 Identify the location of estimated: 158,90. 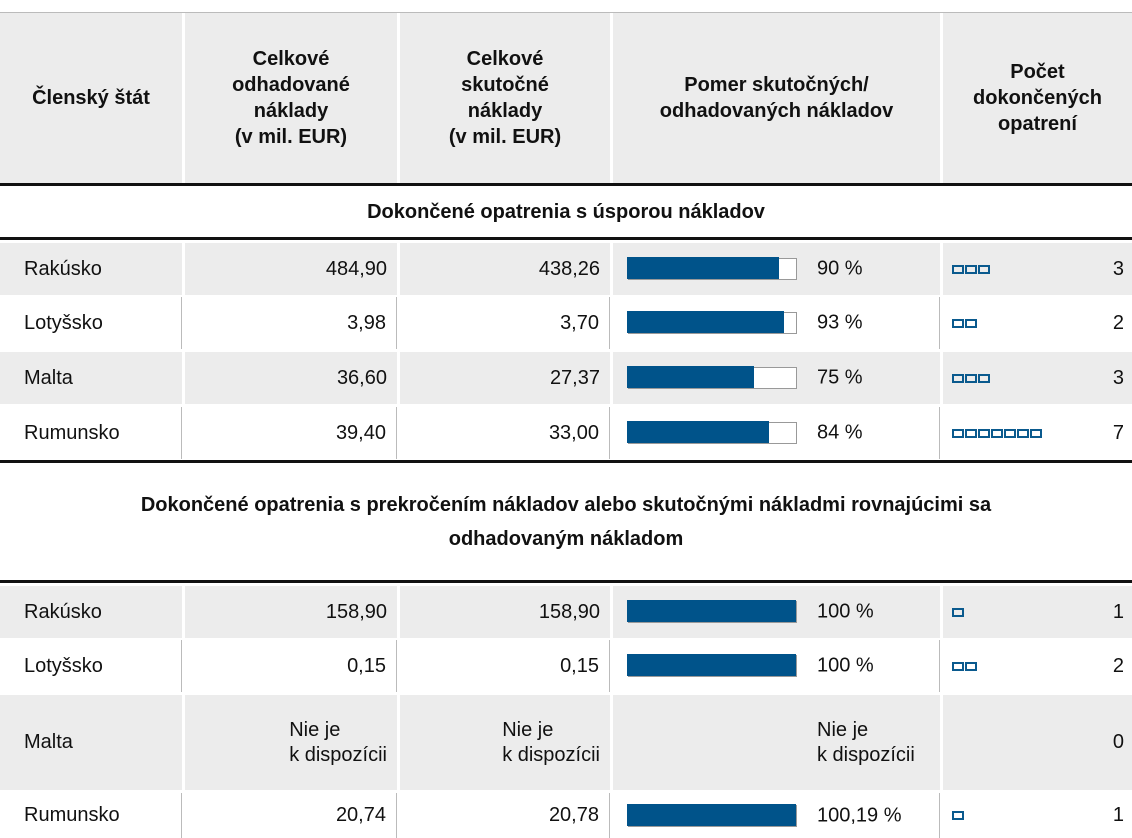
(356, 611).